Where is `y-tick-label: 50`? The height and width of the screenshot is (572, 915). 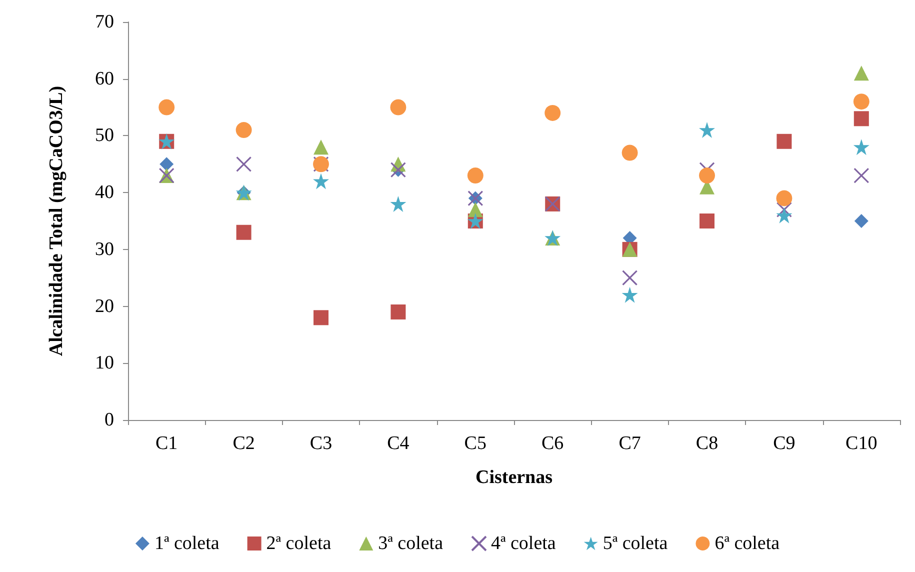 y-tick-label: 50 is located at coordinates (104, 135).